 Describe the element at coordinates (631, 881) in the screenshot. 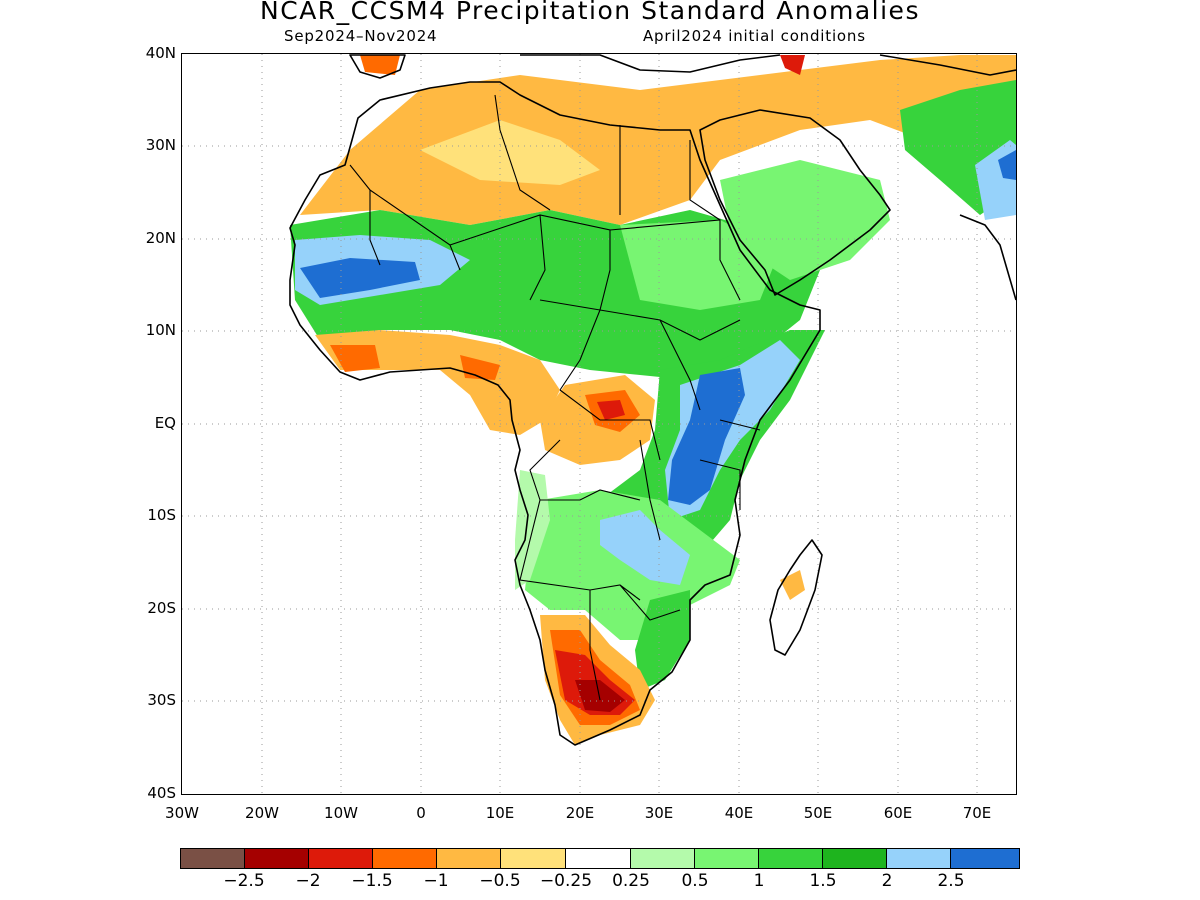

I see `colorbar-label: 0.25` at that location.